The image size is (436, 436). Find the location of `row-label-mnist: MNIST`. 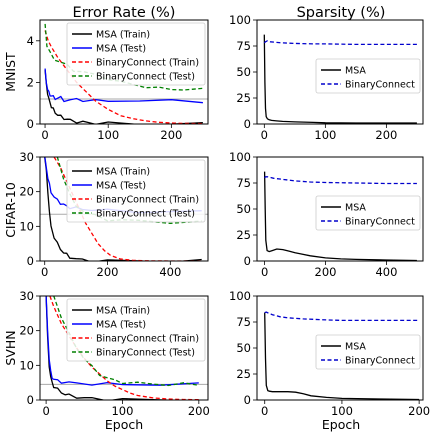

row-label-mnist: MNIST is located at coordinates (10, 72).